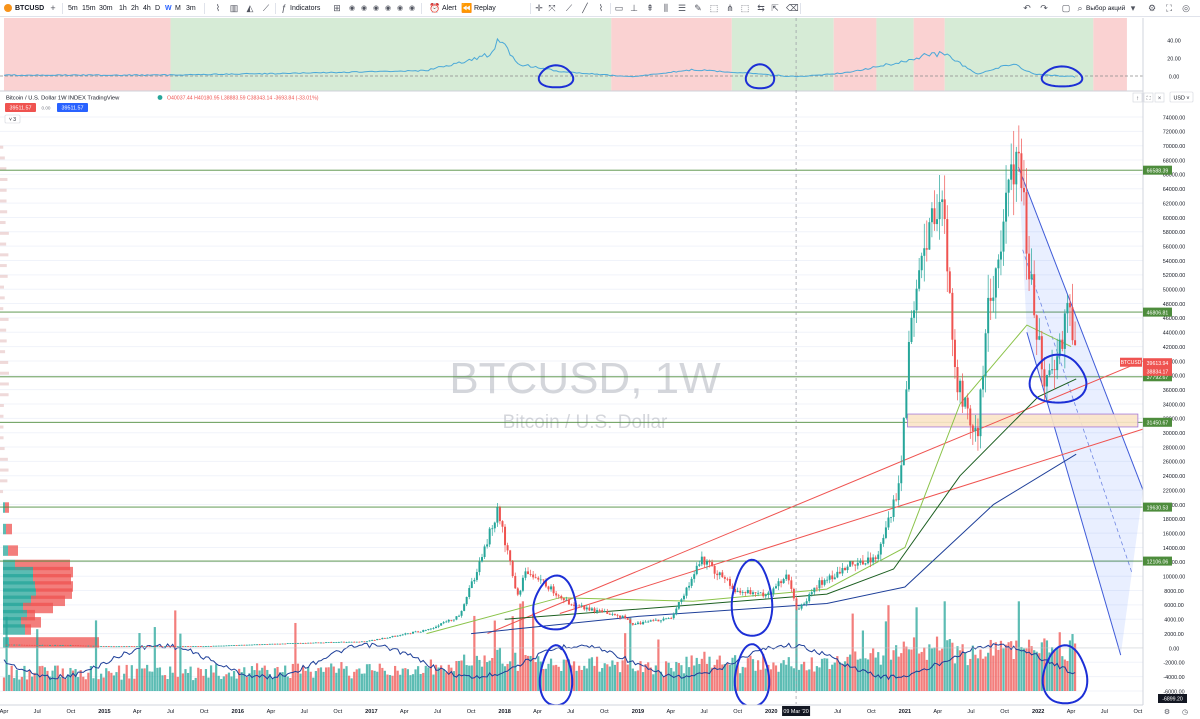 The height and width of the screenshot is (719, 1200). Describe the element at coordinates (449, 8) in the screenshot. I see `alert-button: Alert` at that location.